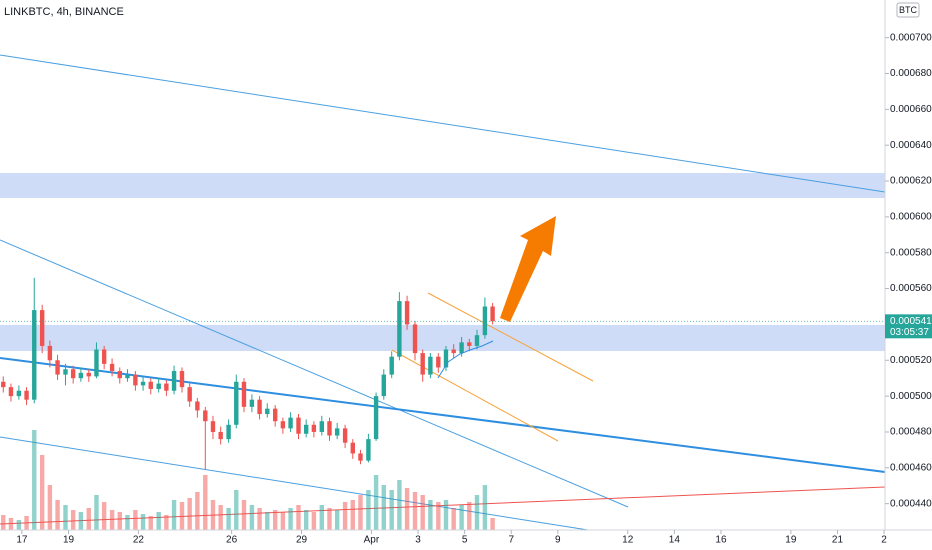 The width and height of the screenshot is (932, 550). I want to click on y-tick-label: 0.00046000, so click(911, 467).